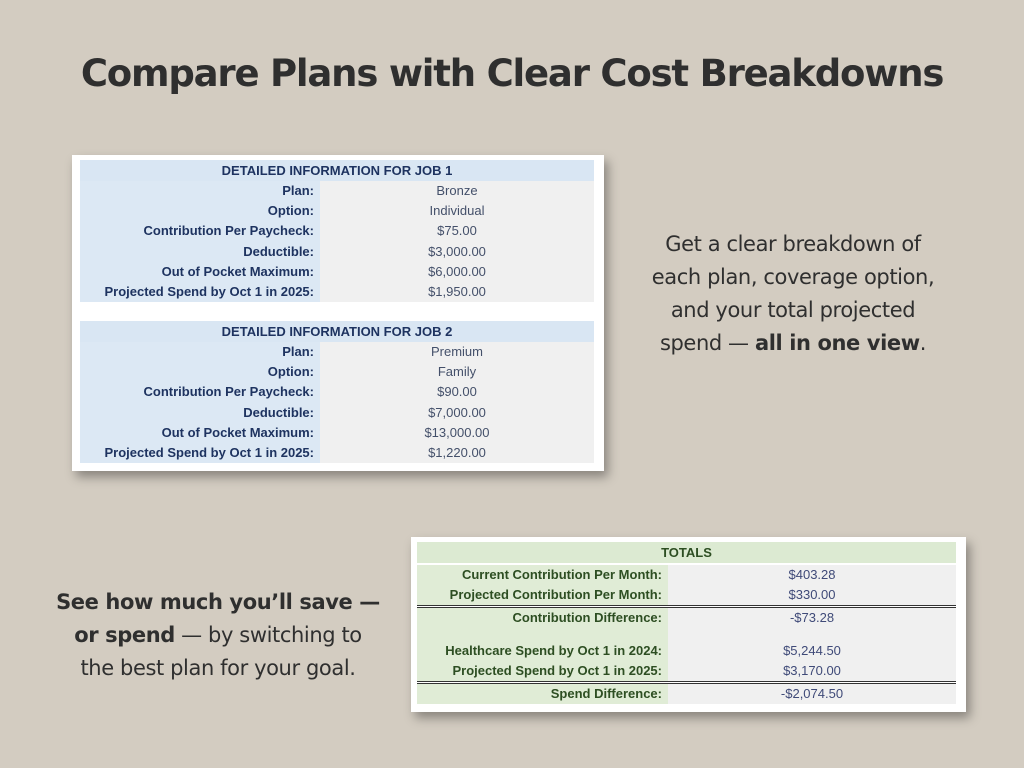 This screenshot has width=1024, height=768. What do you see at coordinates (268, 635) in the screenshot?
I see `text: — by switching to` at bounding box center [268, 635].